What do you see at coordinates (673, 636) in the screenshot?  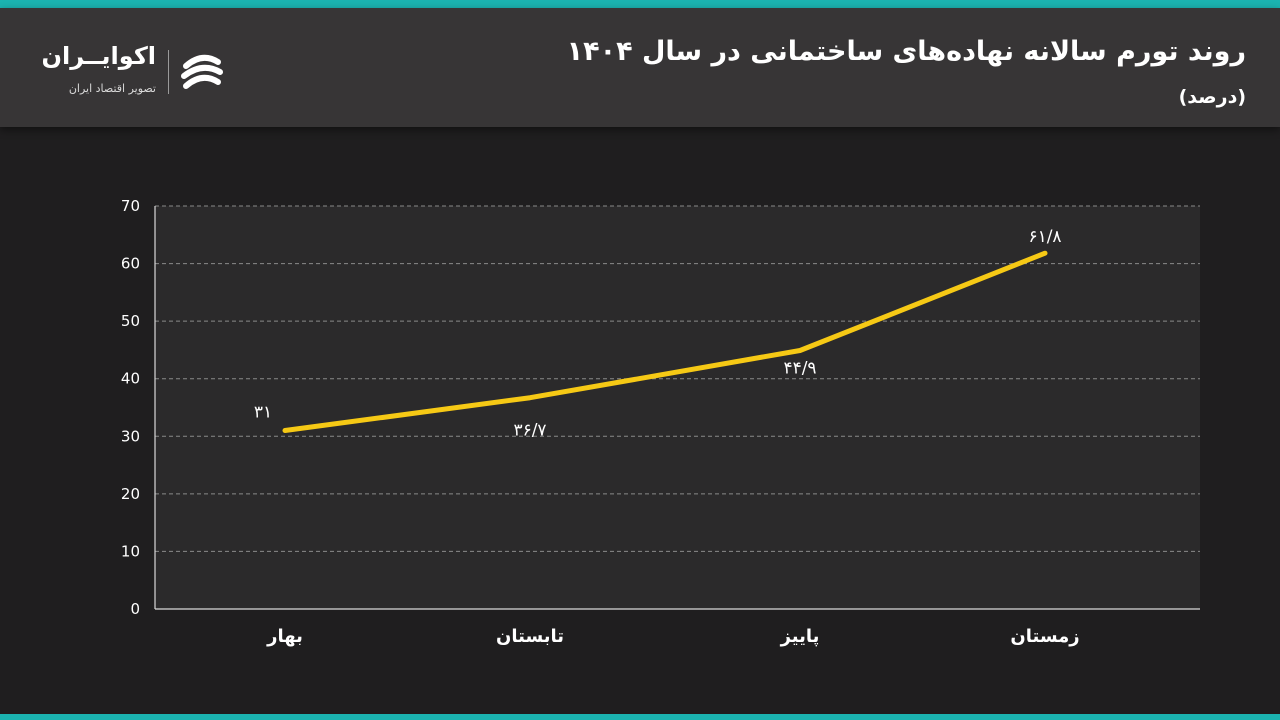 I see `x-tick-labels: بهار تابستان پاییز زمستان` at bounding box center [673, 636].